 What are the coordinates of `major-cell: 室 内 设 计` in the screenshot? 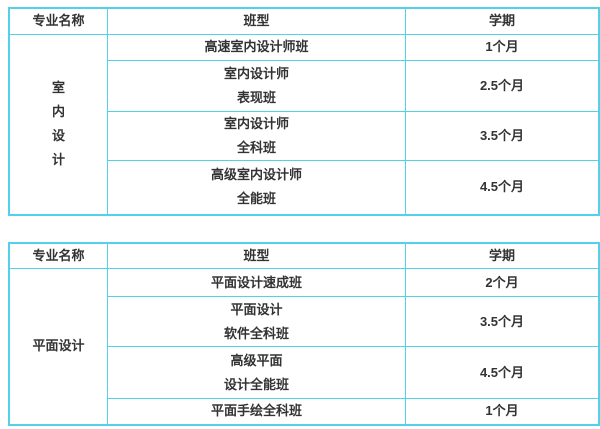 It's located at (58, 124).